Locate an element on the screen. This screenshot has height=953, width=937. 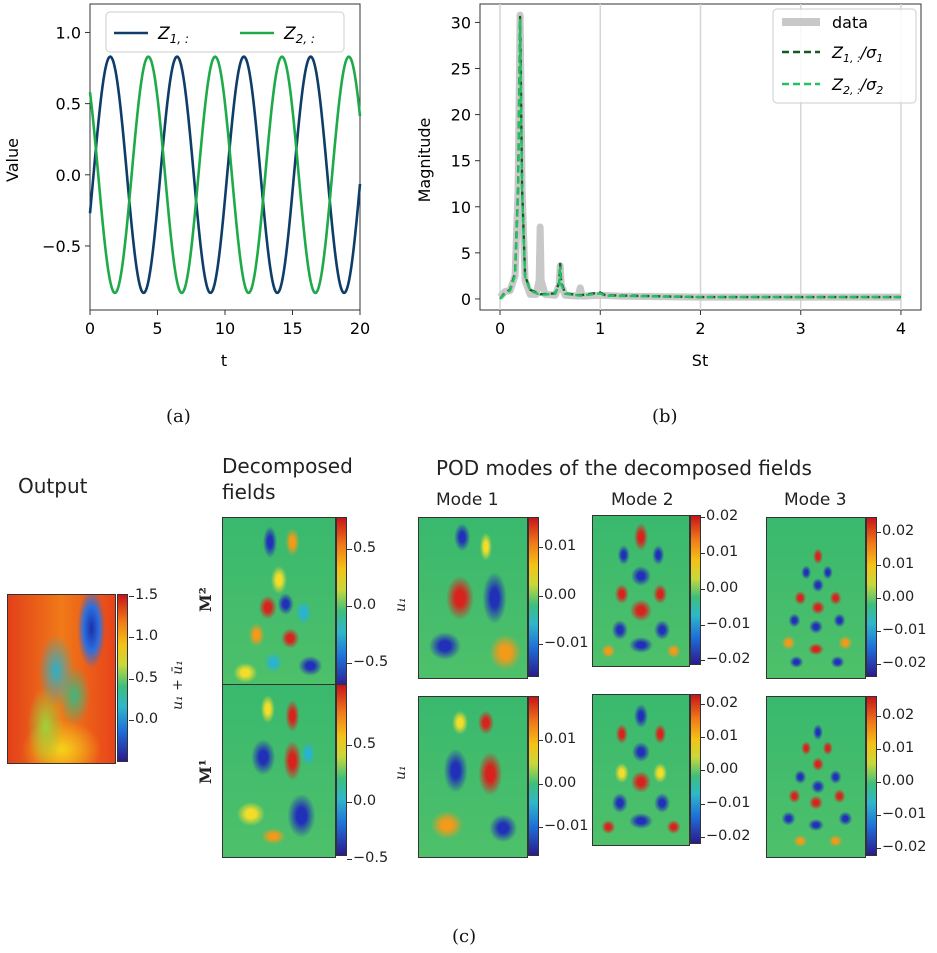
y-tick-label: −0.5 is located at coordinates (61, 246).